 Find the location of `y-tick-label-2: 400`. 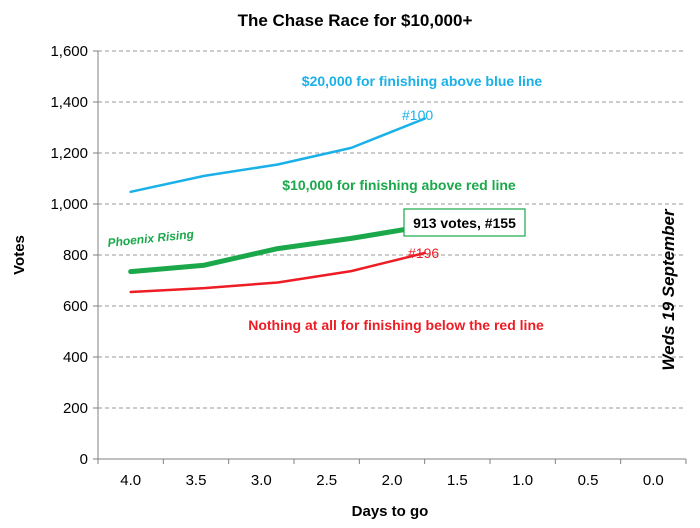

y-tick-label-2: 400 is located at coordinates (75, 357).